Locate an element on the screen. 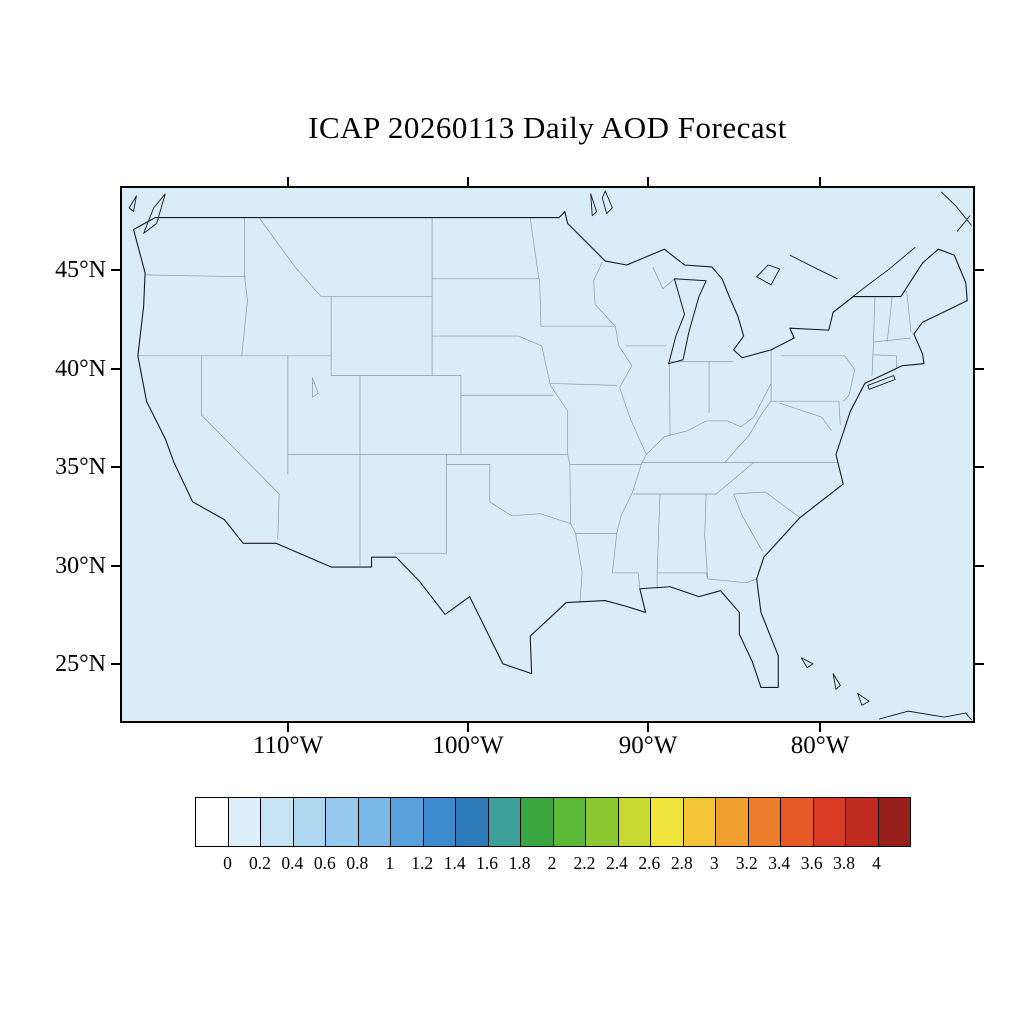  colorbar-tick-label: 1.4 is located at coordinates (454, 863).